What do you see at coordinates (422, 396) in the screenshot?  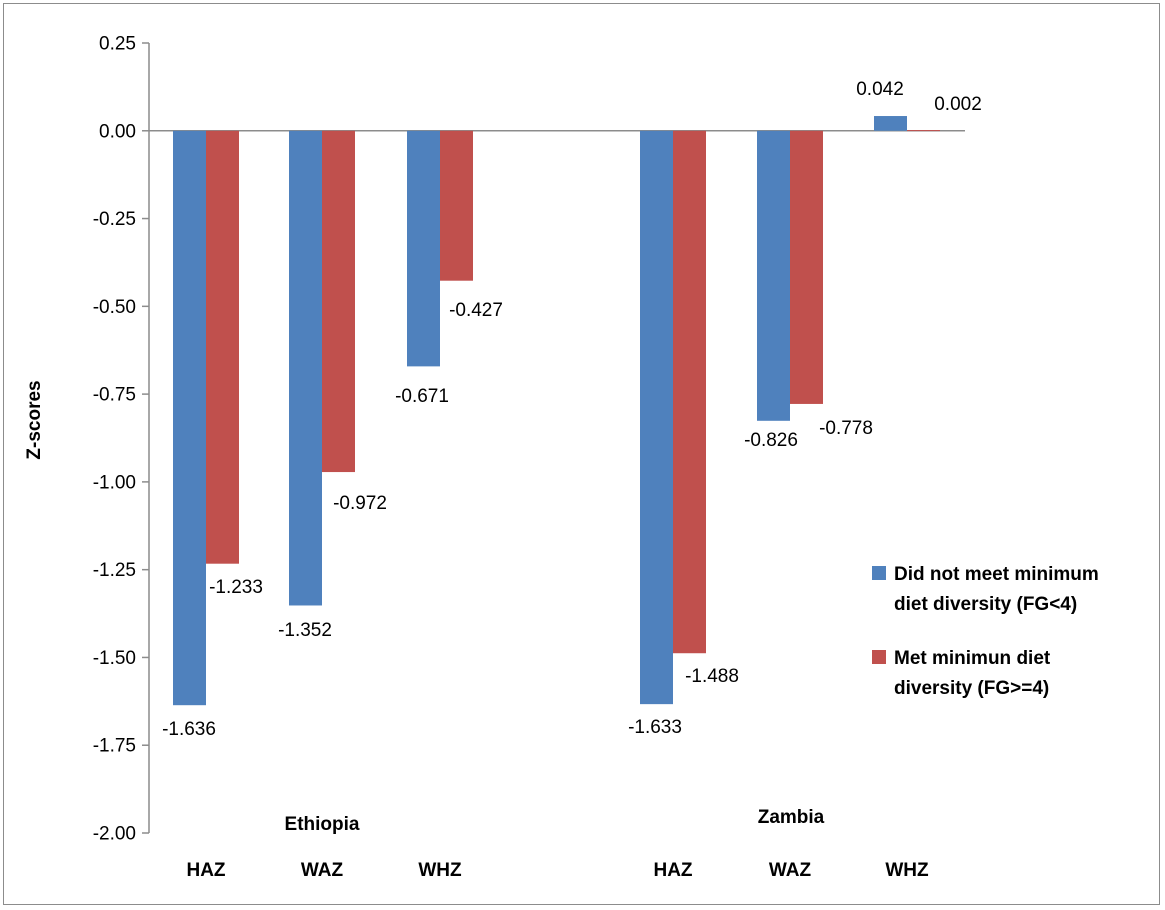 I see `data-label: -0.671` at bounding box center [422, 396].